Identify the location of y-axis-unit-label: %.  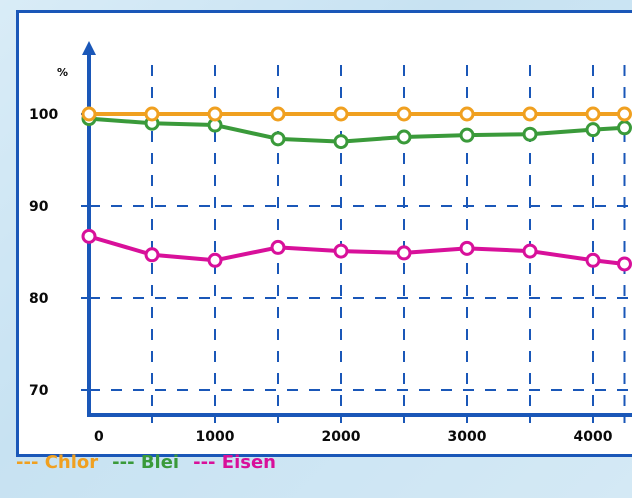
(62, 72).